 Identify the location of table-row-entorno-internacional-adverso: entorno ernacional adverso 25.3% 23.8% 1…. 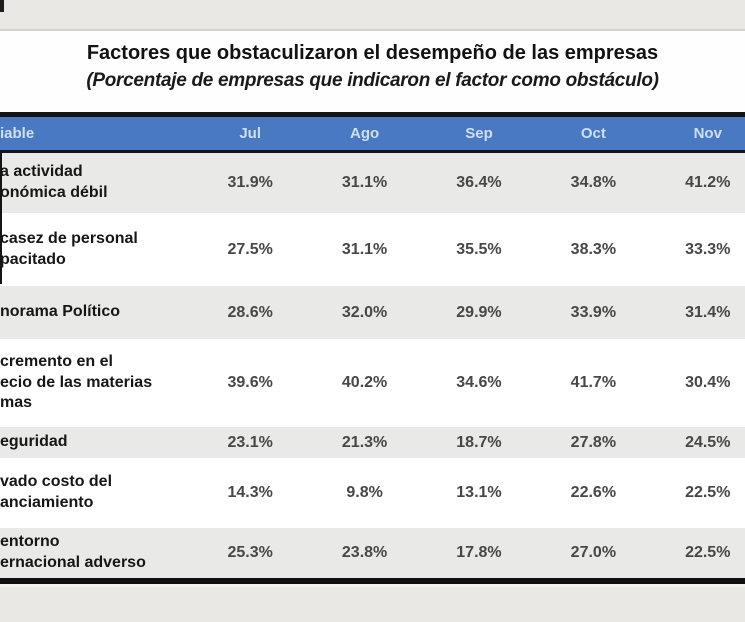
(372, 553).